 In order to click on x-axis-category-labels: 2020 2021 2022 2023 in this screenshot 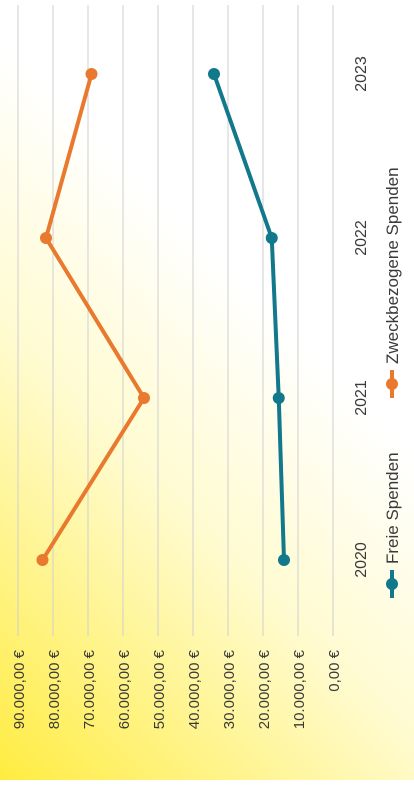, I will do `click(361, 317)`.